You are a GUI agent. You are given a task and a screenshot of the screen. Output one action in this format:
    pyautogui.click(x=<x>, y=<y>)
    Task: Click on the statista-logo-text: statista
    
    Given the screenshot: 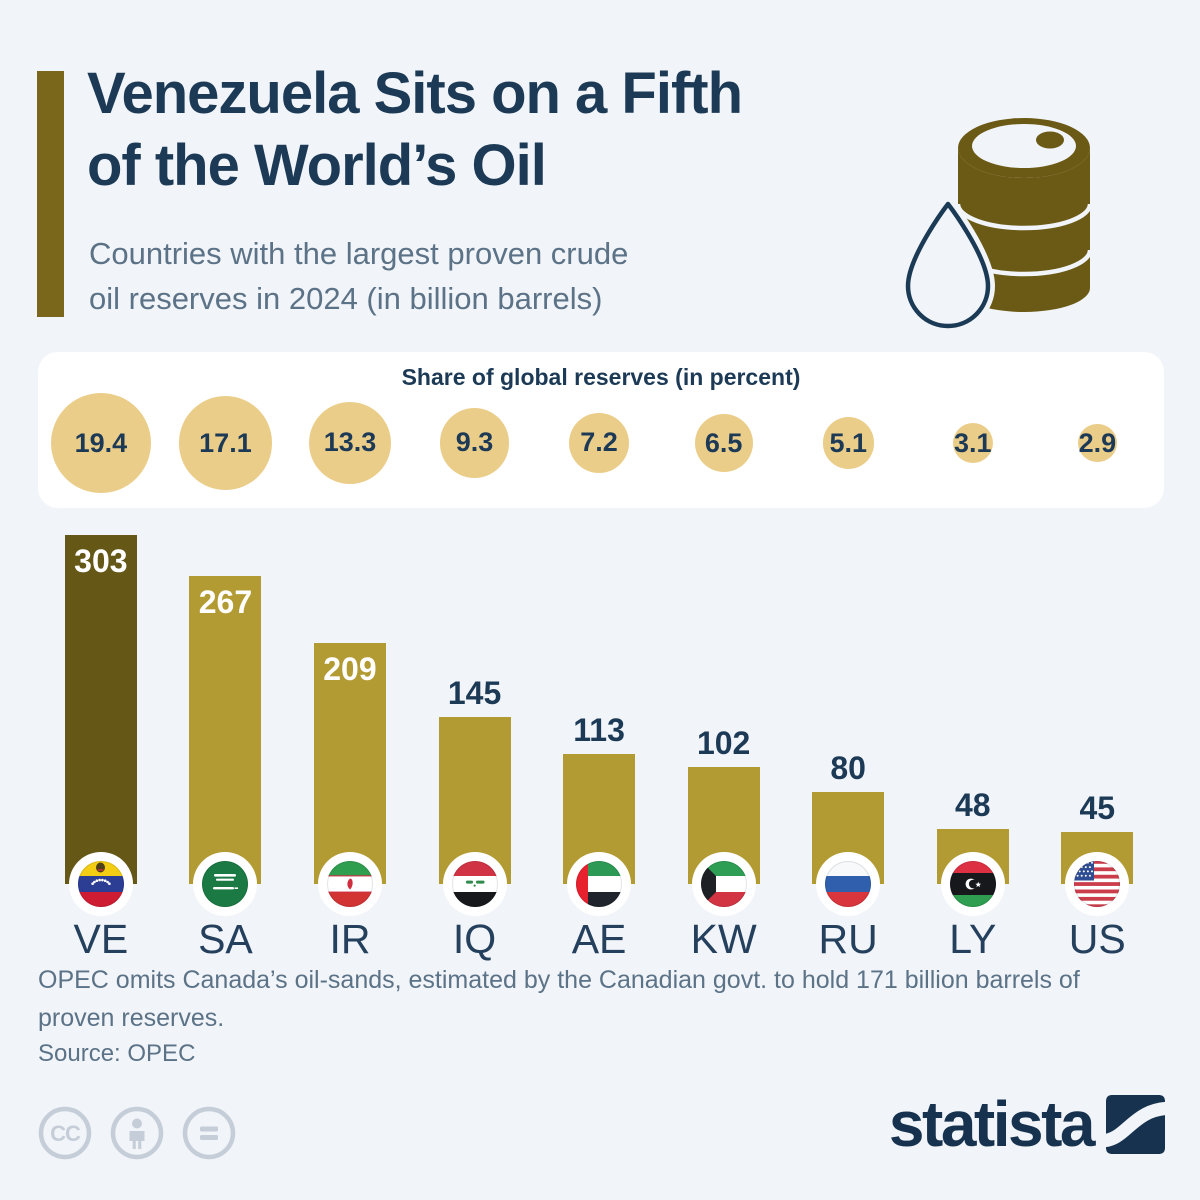 What is the action you would take?
    pyautogui.click(x=992, y=1124)
    